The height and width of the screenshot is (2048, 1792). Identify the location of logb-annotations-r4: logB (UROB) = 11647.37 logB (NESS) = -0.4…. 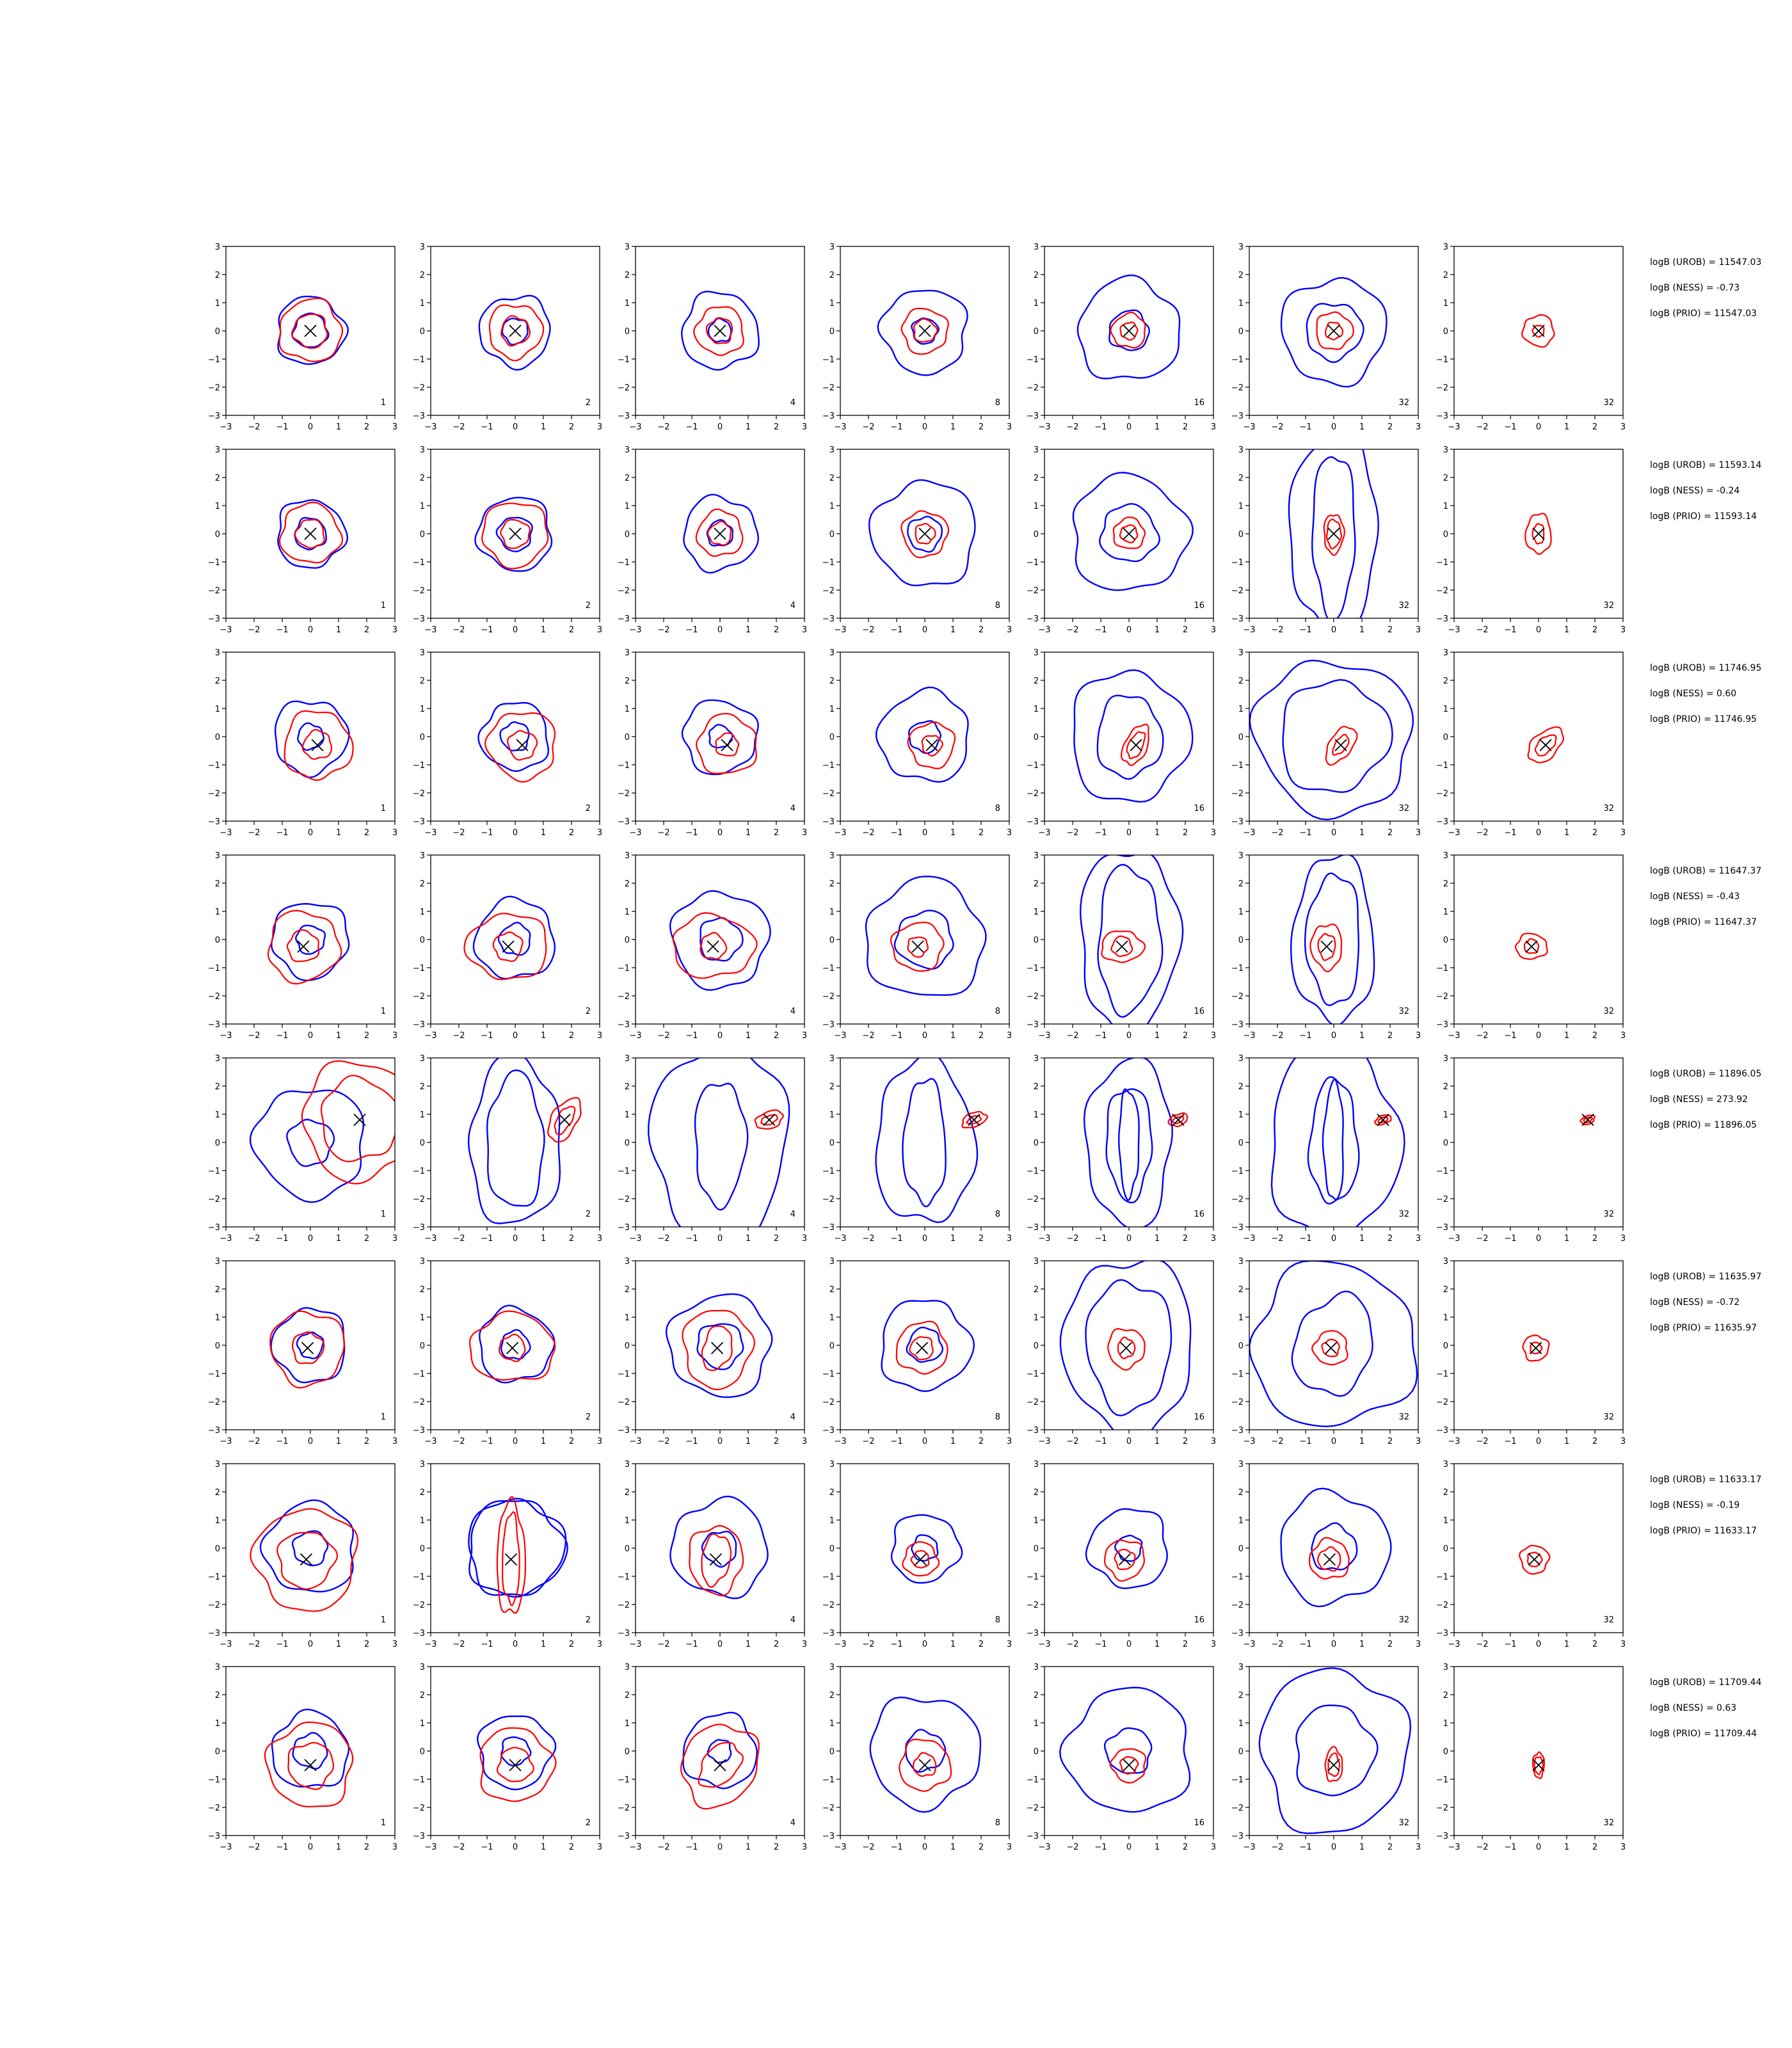
(1705, 896).